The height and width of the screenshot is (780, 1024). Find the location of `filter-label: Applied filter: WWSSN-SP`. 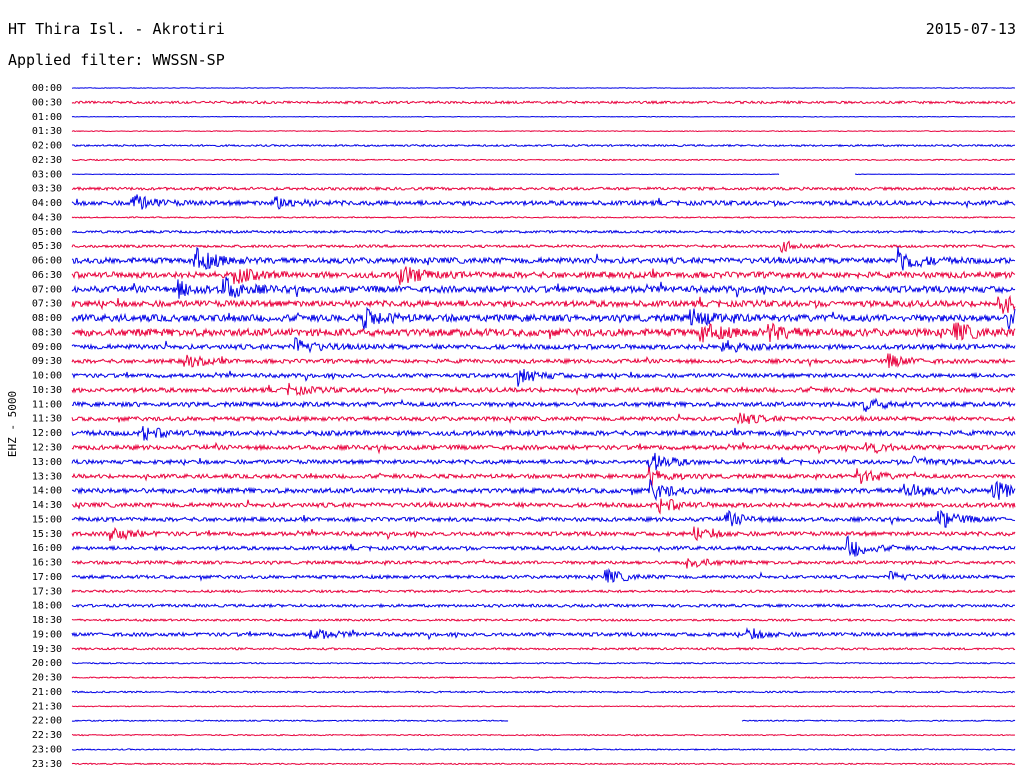

filter-label: Applied filter: WWSSN-SP is located at coordinates (116, 60).